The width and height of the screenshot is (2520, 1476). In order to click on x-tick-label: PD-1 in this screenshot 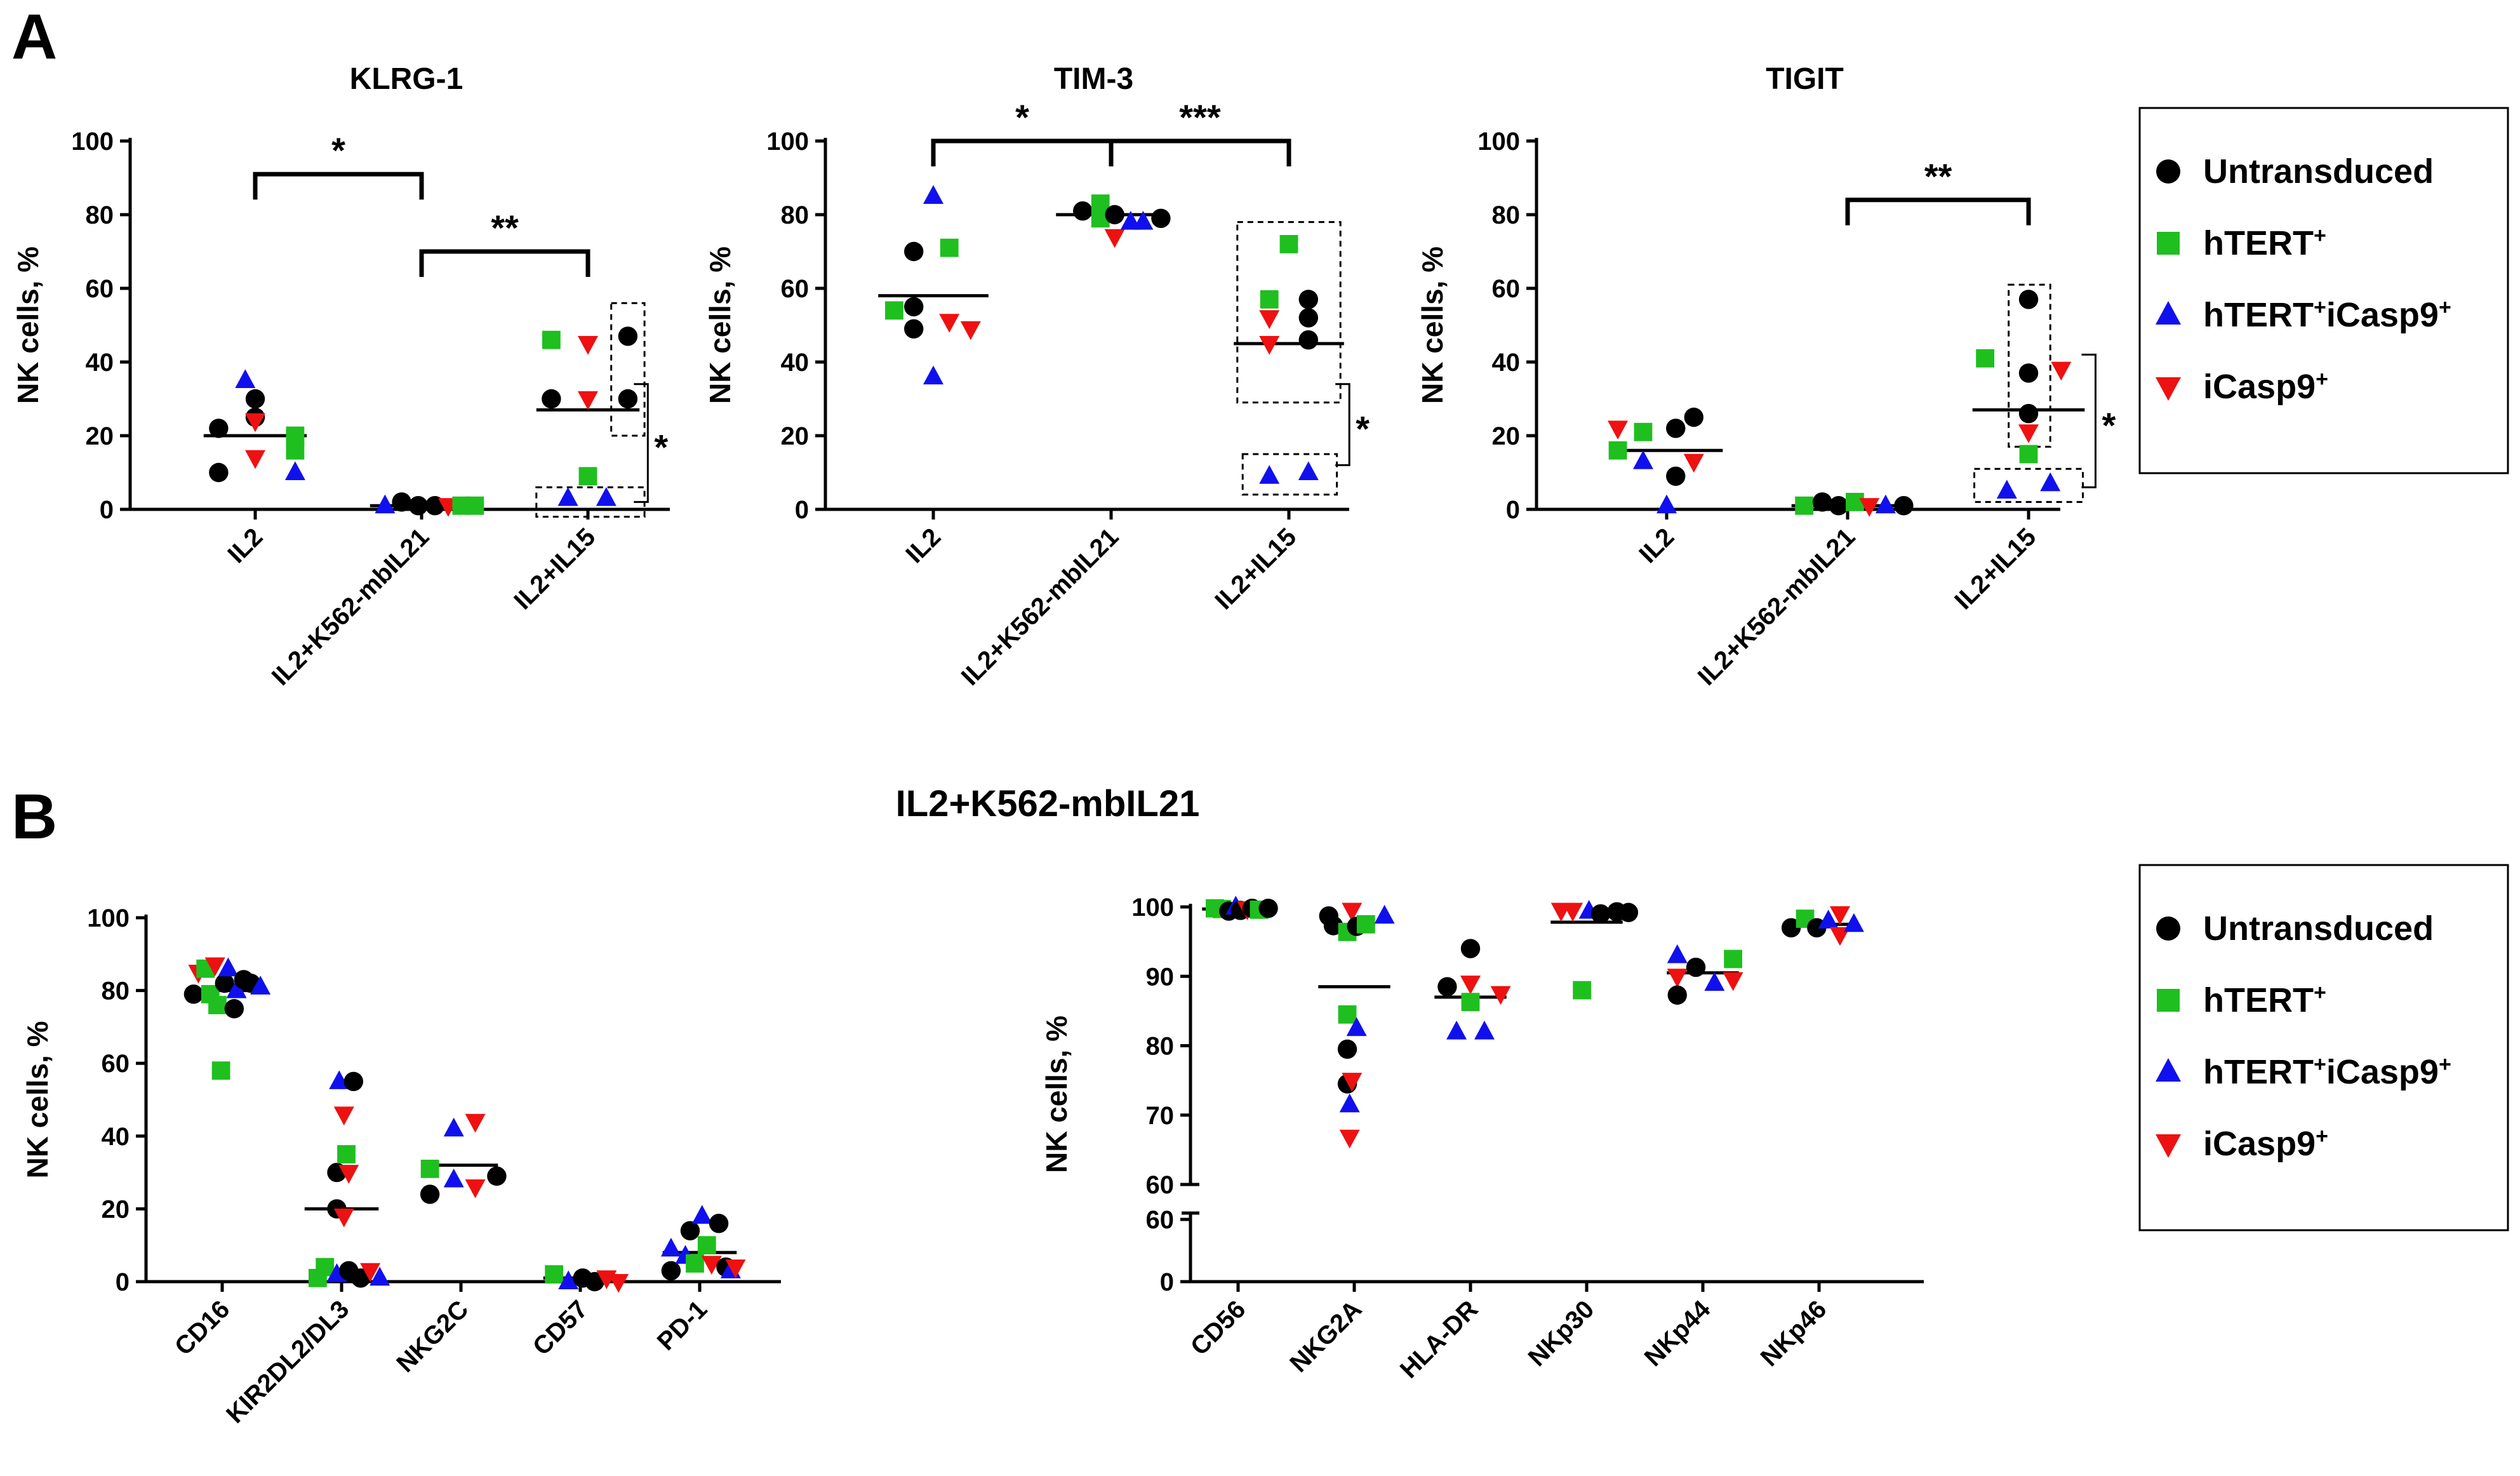, I will do `click(682, 1325)`.